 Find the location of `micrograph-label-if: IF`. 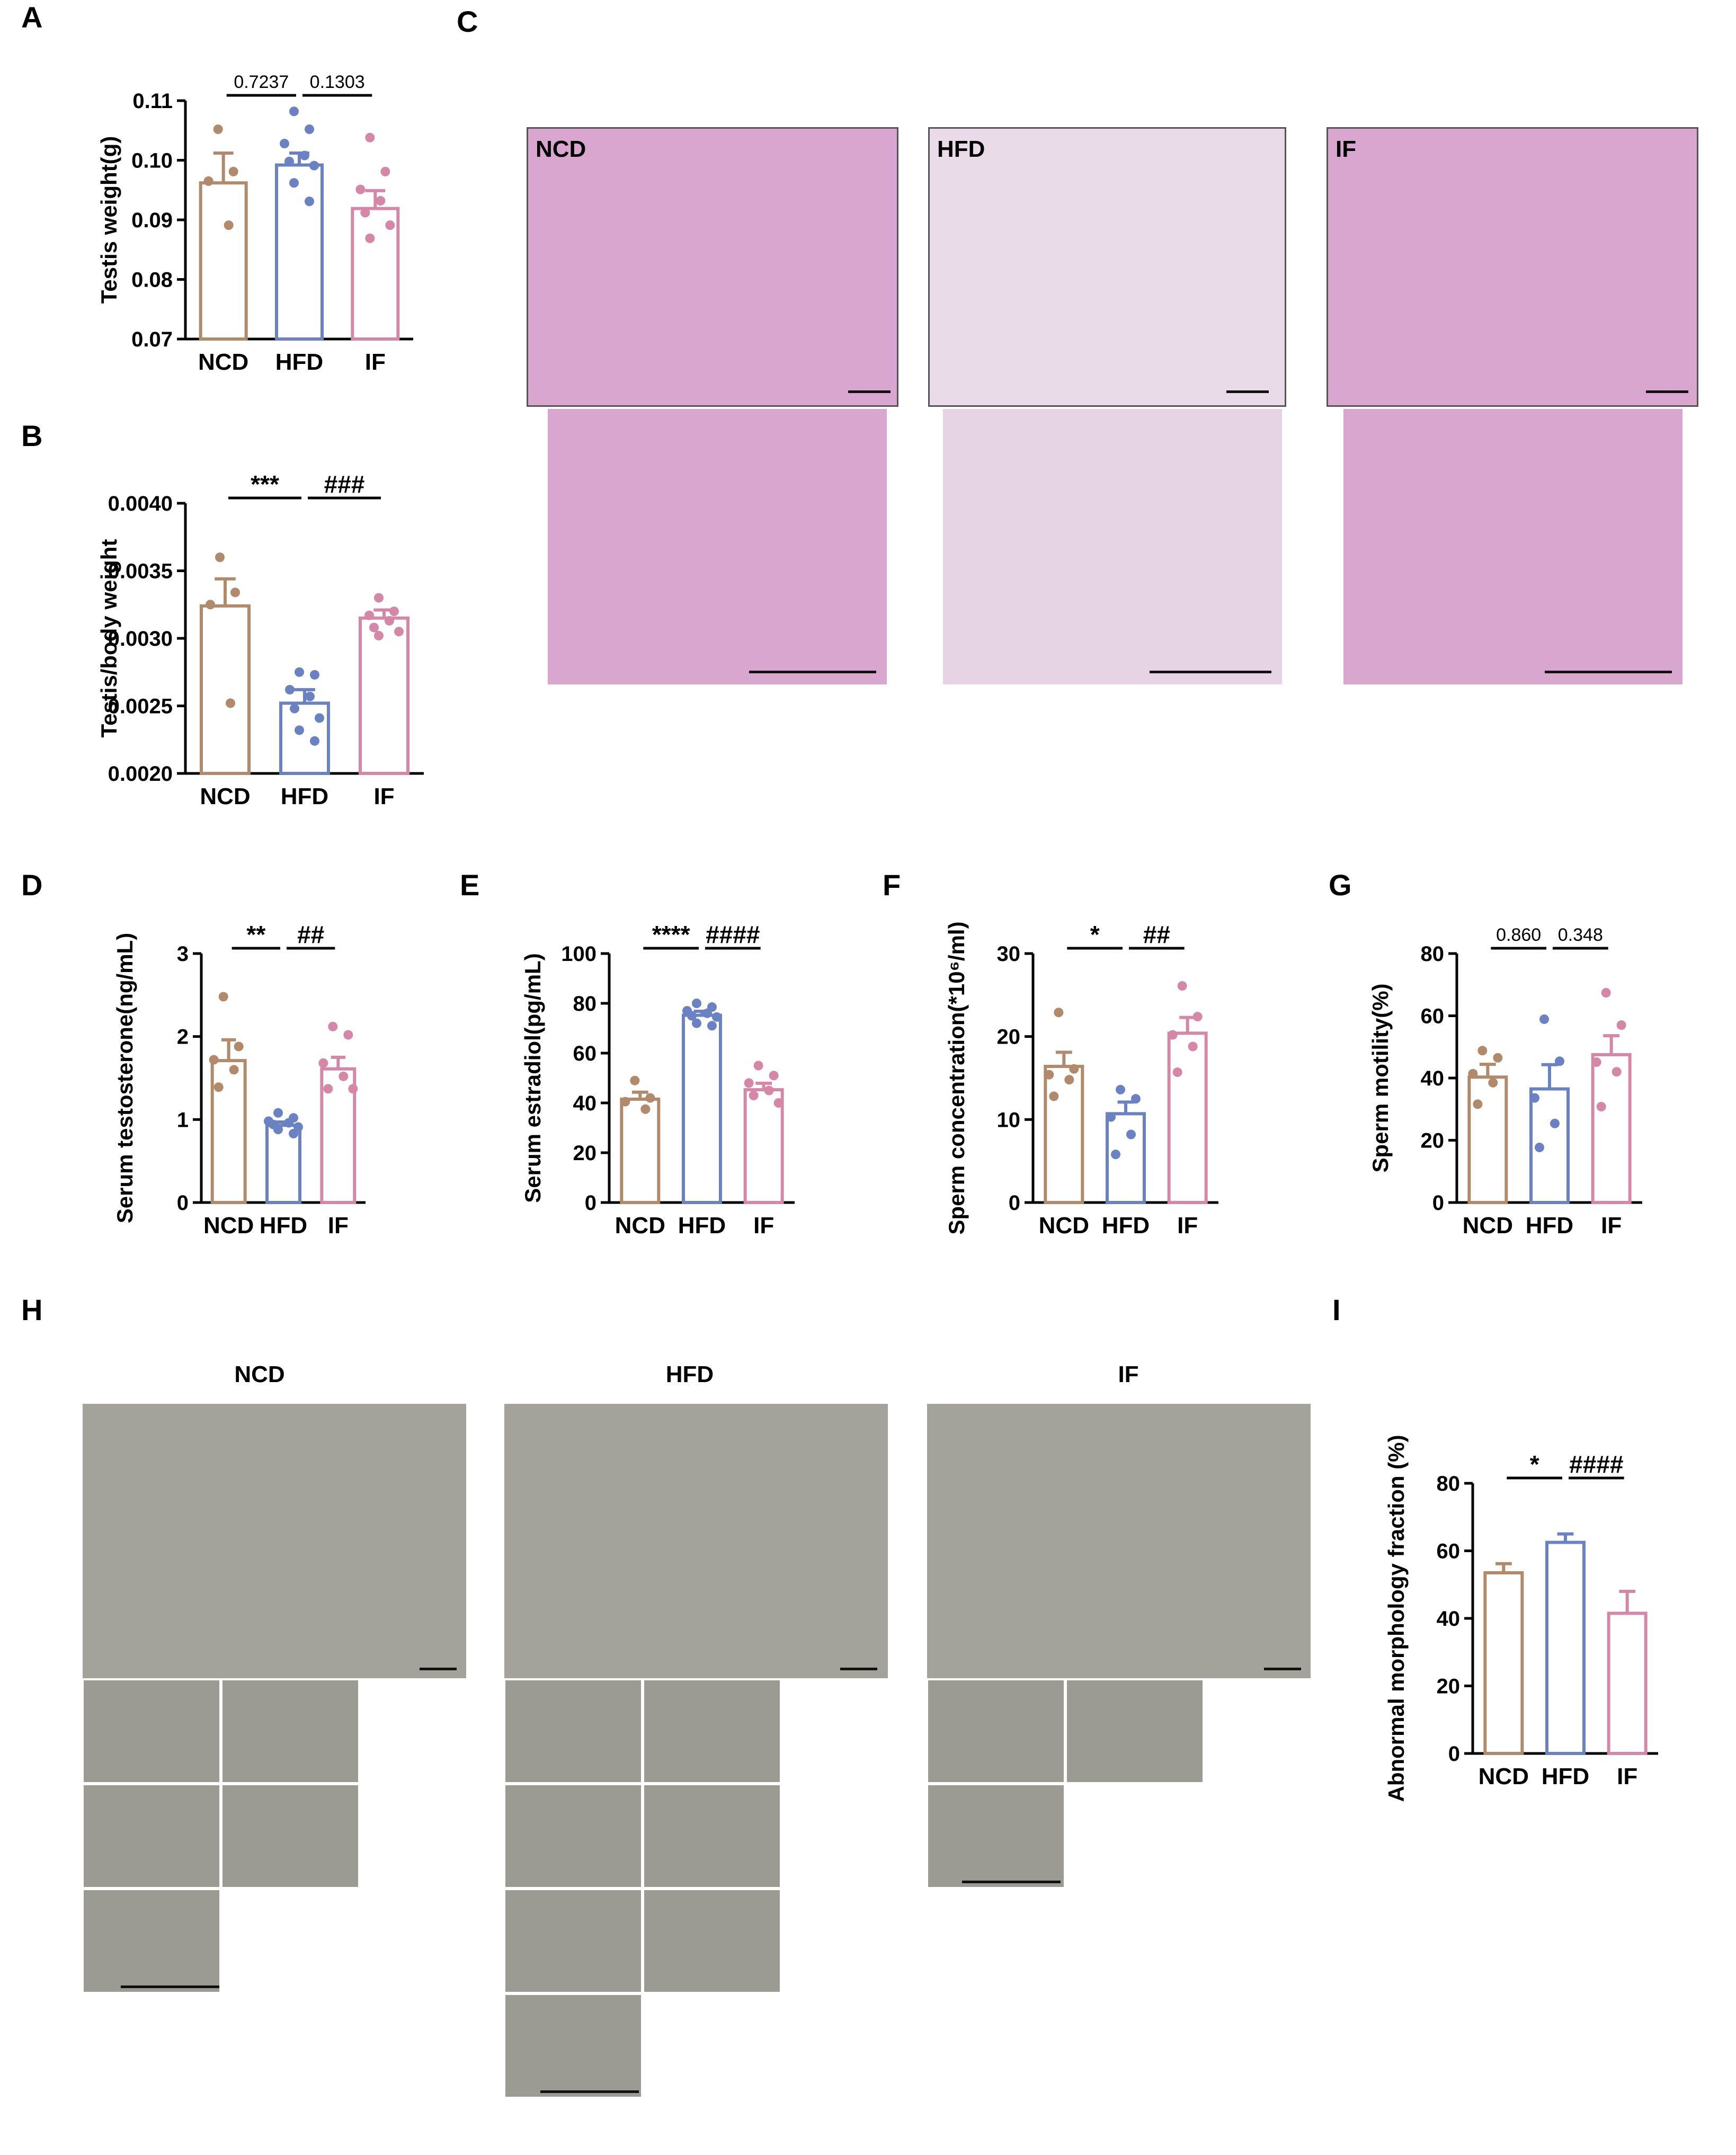

micrograph-label-if: IF is located at coordinates (1346, 149).